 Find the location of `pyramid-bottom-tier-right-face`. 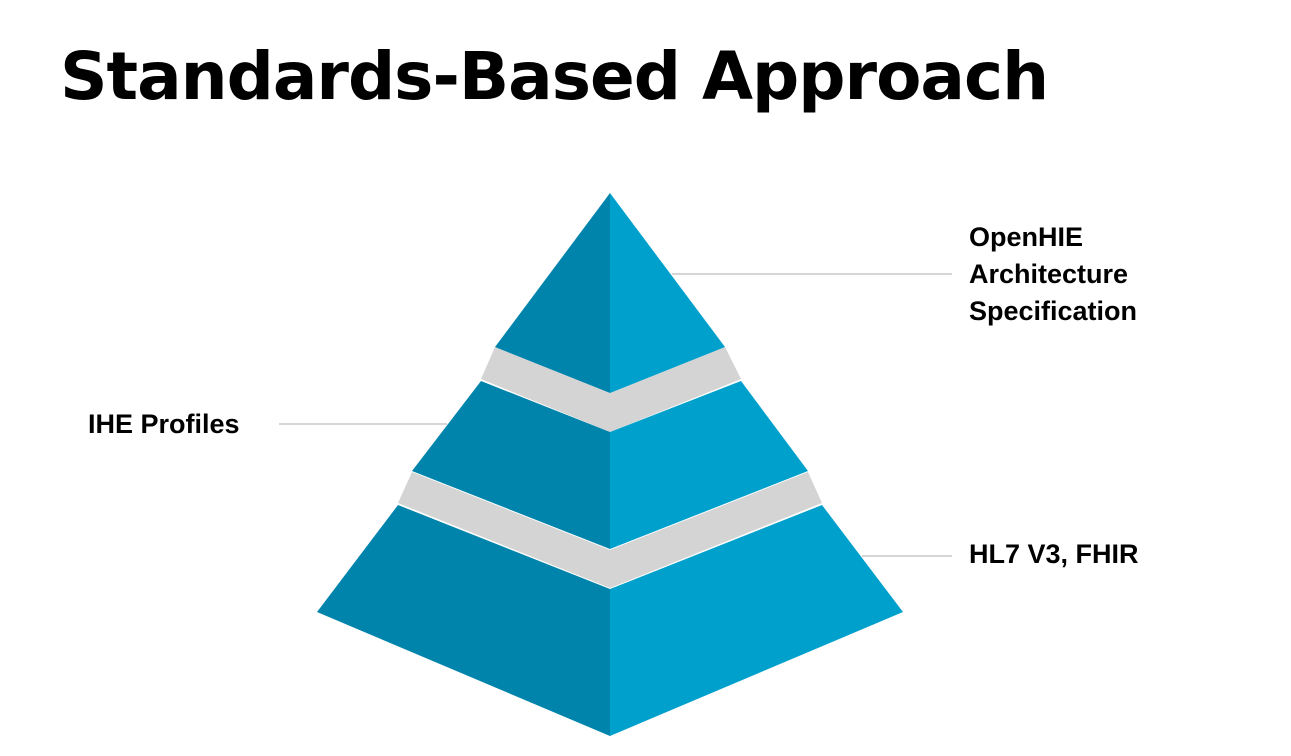

pyramid-bottom-tier-right-face is located at coordinates (756, 620).